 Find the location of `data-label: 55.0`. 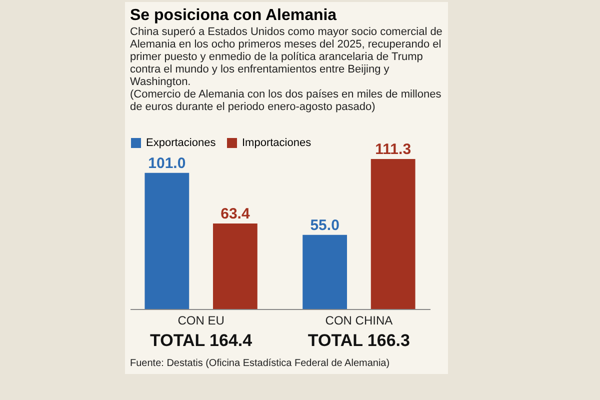

data-label: 55.0 is located at coordinates (325, 225).